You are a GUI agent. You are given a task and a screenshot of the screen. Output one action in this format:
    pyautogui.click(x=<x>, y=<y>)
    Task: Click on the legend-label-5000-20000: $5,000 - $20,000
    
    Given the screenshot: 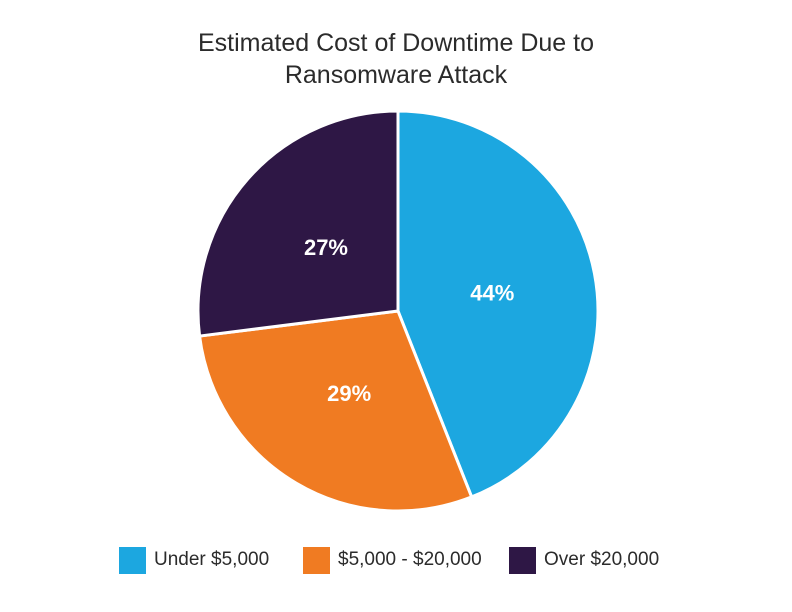 What is the action you would take?
    pyautogui.click(x=410, y=559)
    